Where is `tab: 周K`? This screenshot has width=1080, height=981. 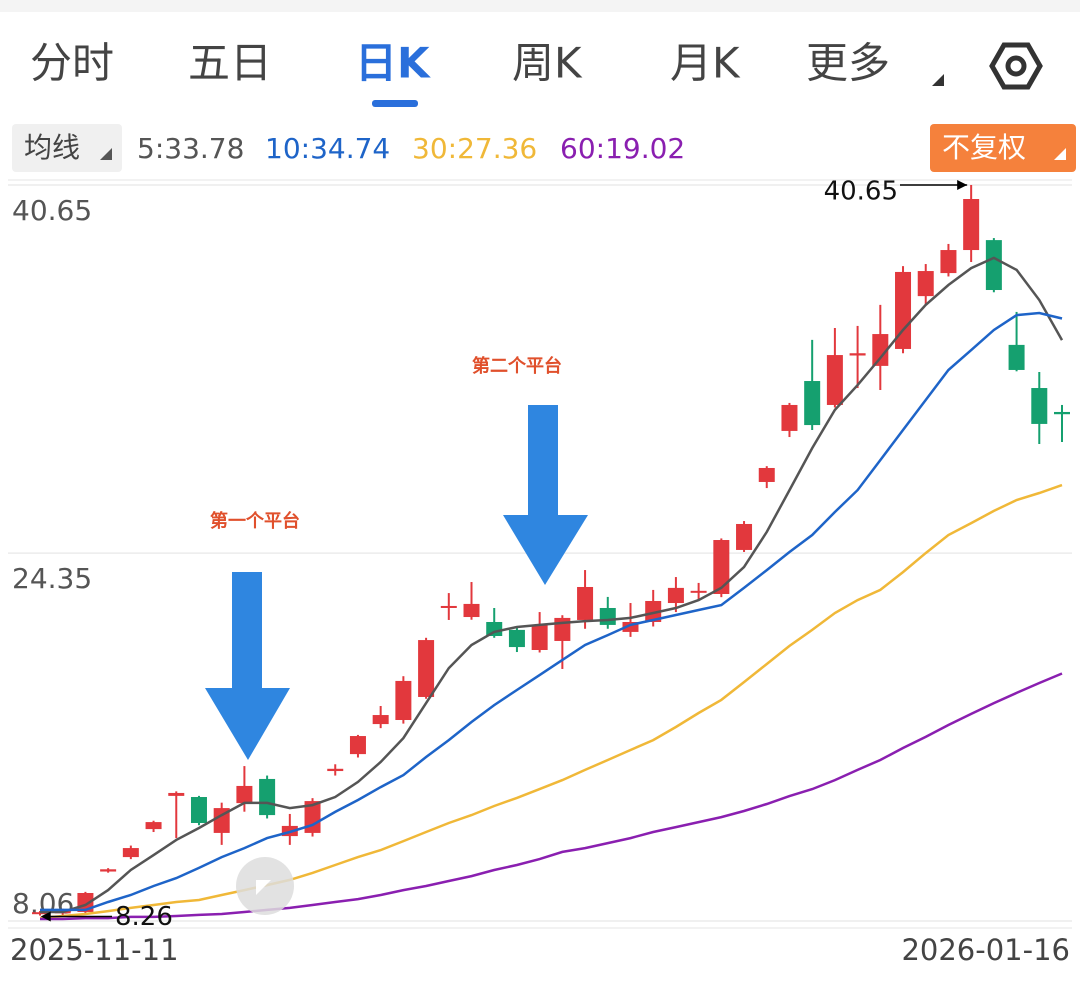
tab: 周K is located at coordinates (547, 63).